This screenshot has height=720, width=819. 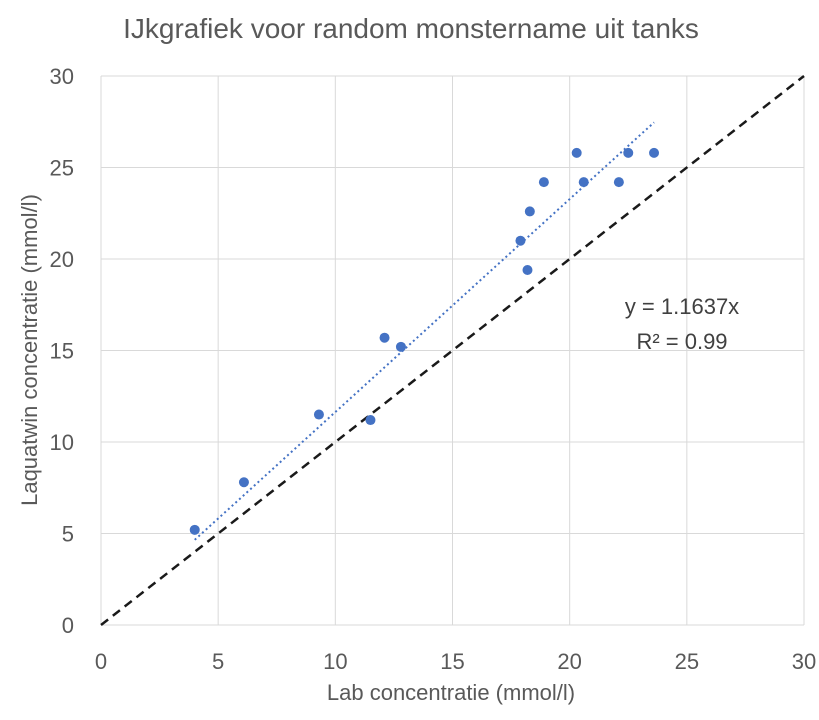 I want to click on y-tick-label: 0, so click(x=68, y=625).